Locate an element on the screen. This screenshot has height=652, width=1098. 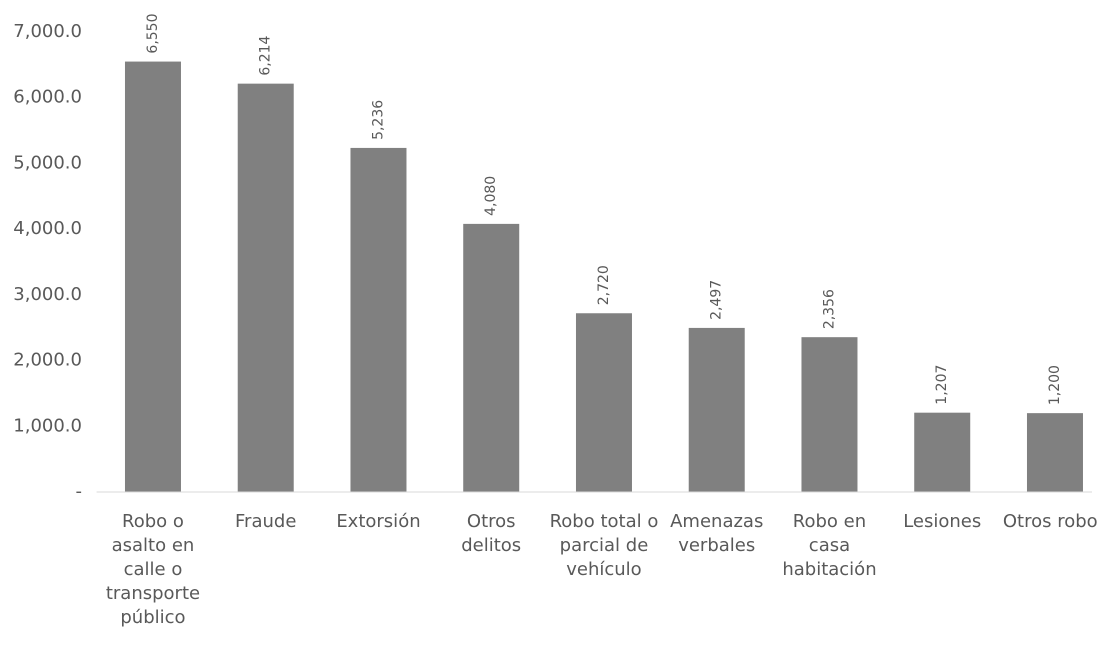
x-tick-label: Robo total o parcial de vehículo is located at coordinates (604, 545).